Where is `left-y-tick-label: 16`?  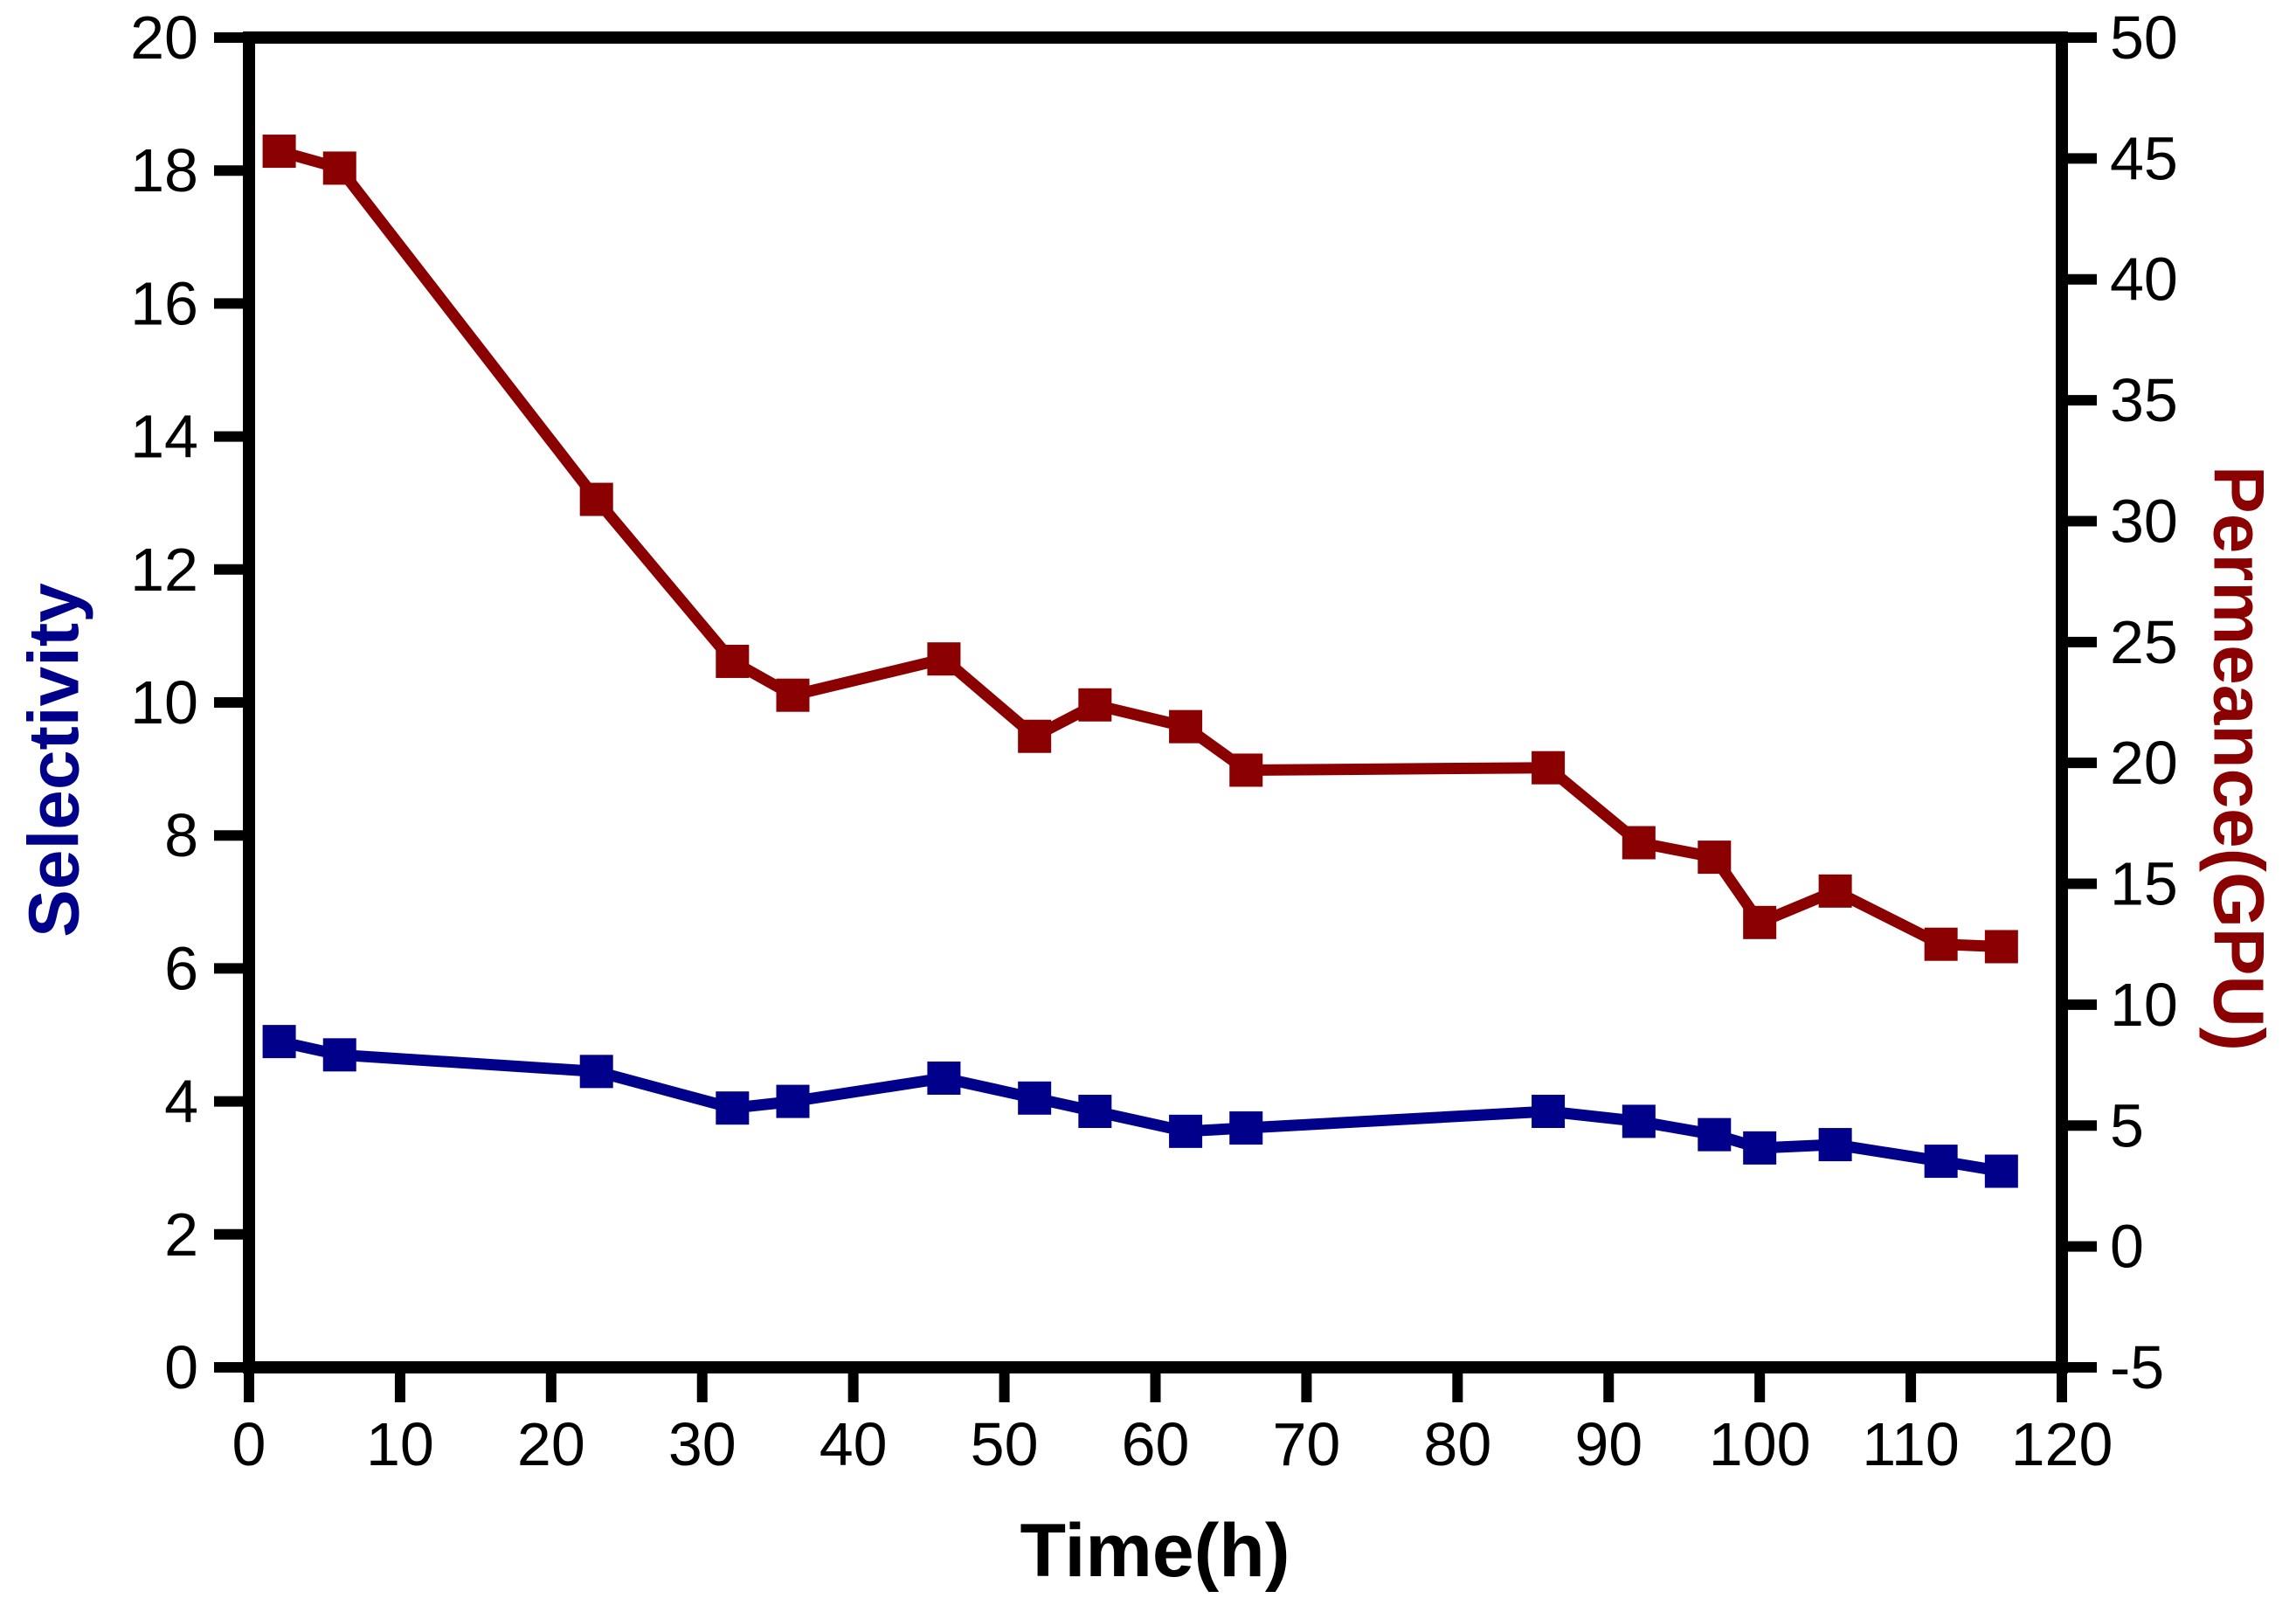 left-y-tick-label: 16 is located at coordinates (164, 303).